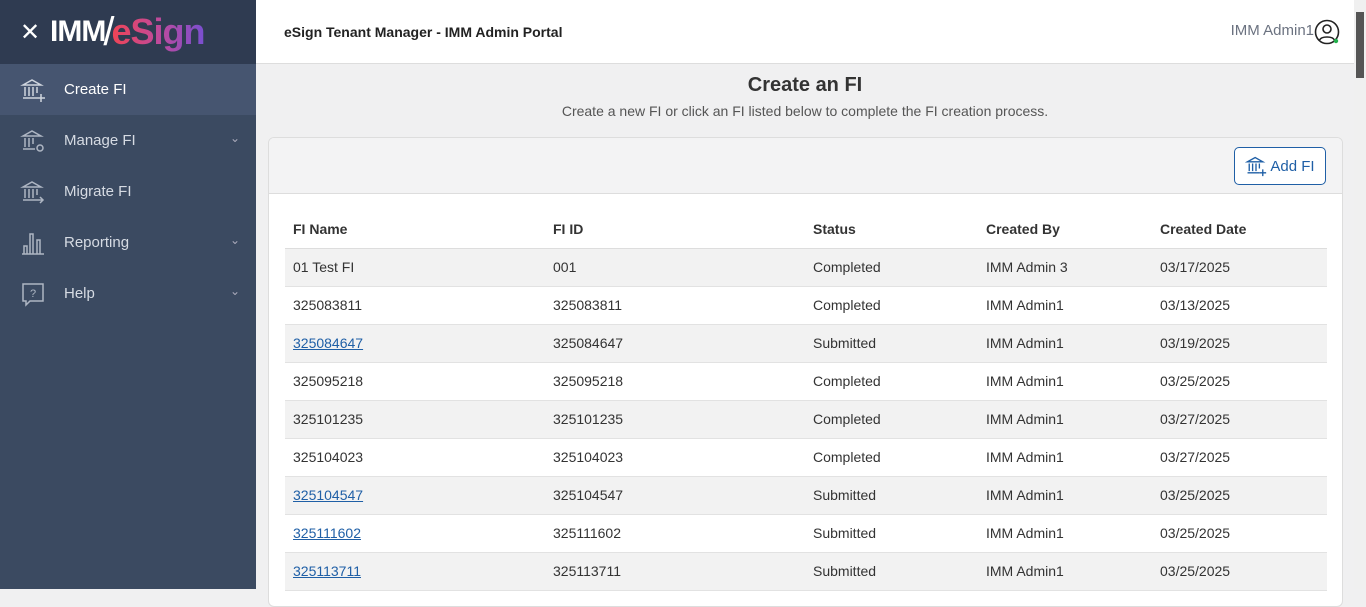 This screenshot has height=607, width=1366. Describe the element at coordinates (675, 381) in the screenshot. I see `cell-fi-id: 325095218` at that location.